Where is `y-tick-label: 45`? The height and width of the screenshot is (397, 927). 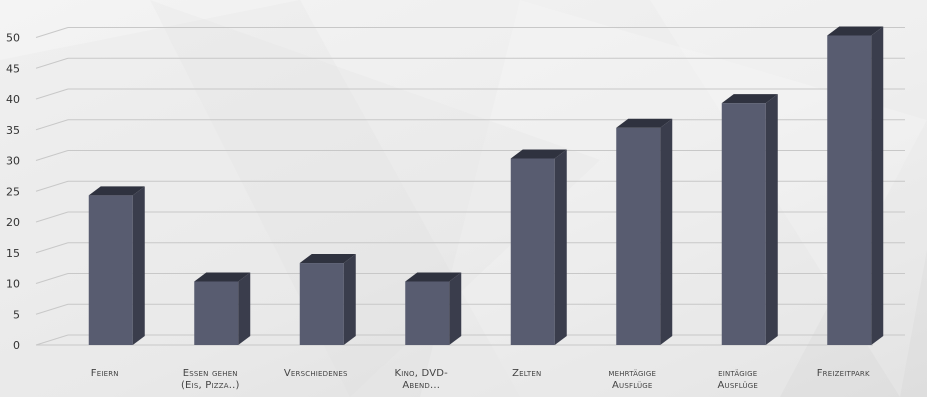
y-tick-label: 45 is located at coordinates (13, 68).